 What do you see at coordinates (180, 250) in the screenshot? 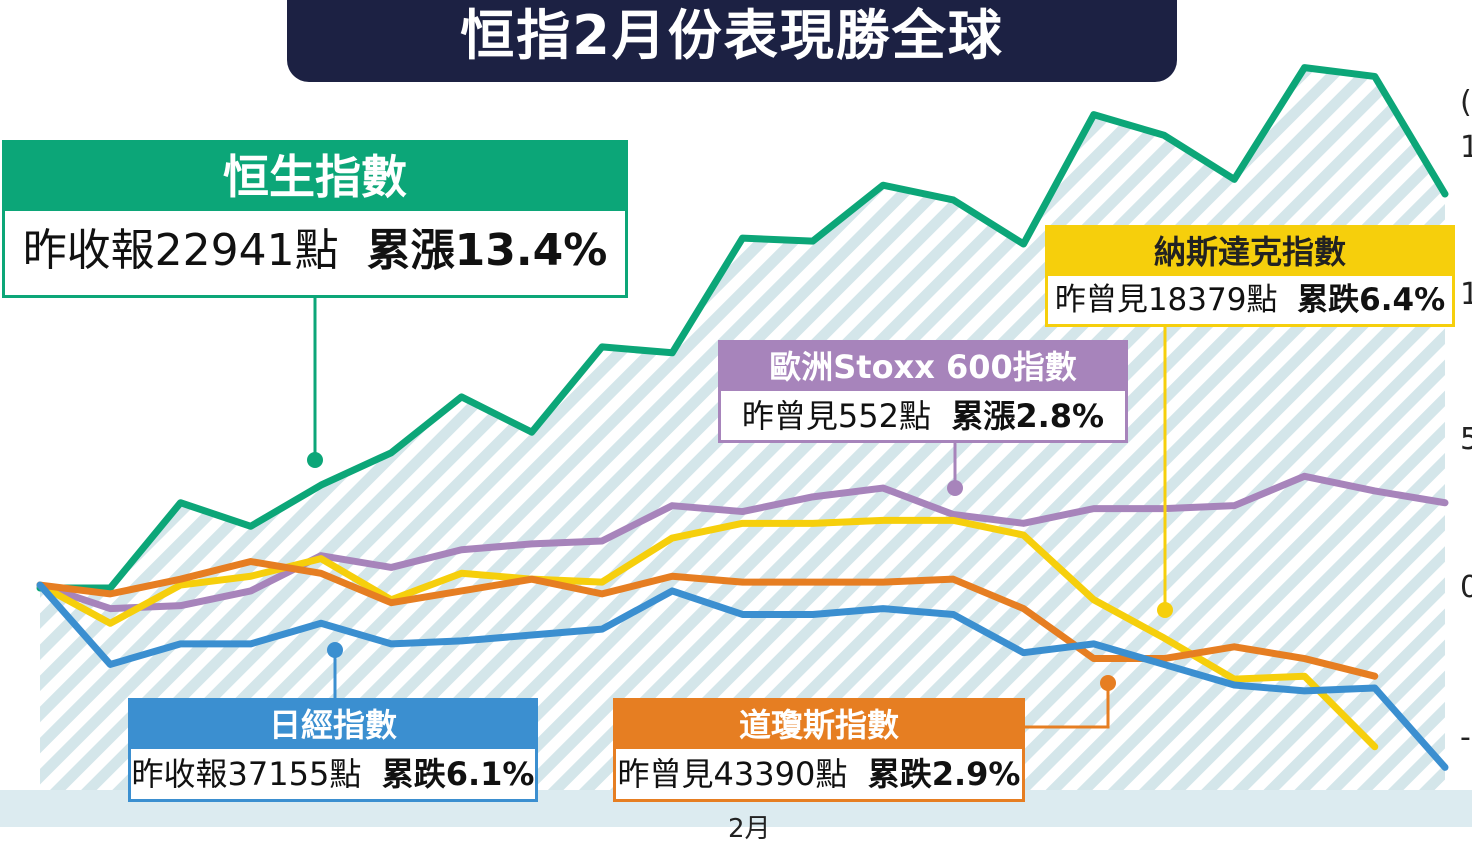
I see `hsi-label-text: 昨收報22941點` at bounding box center [180, 250].